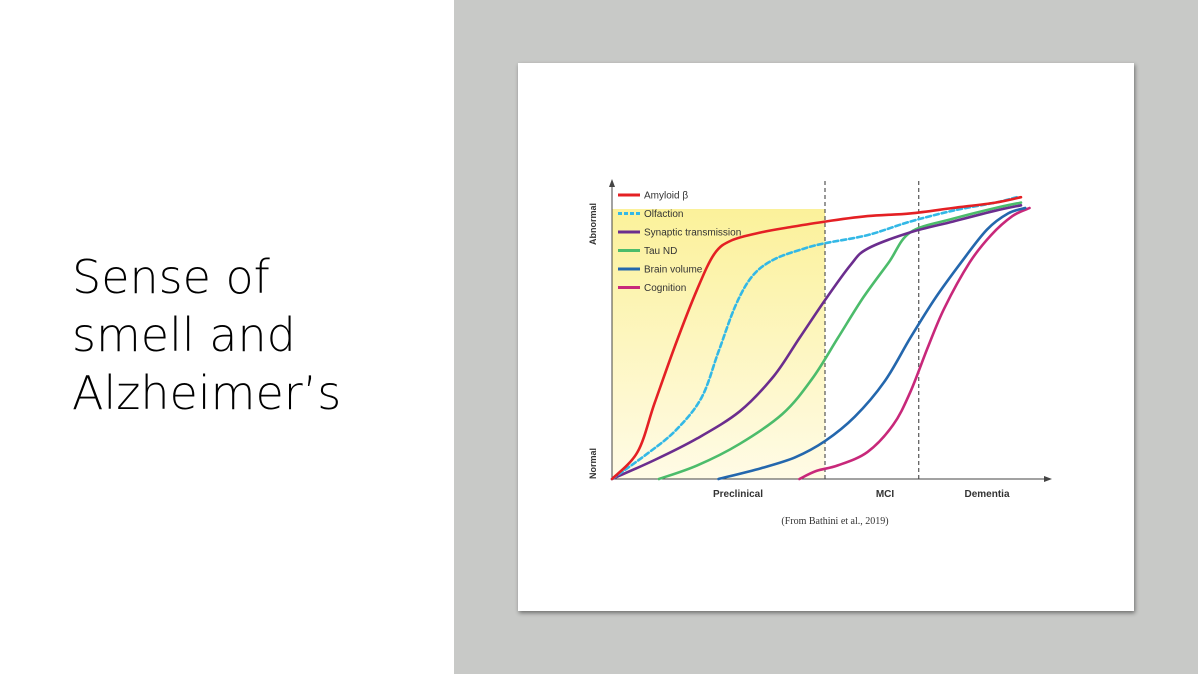  I want to click on figure-source-note: (From Bathini et al., 2019), so click(834, 521).